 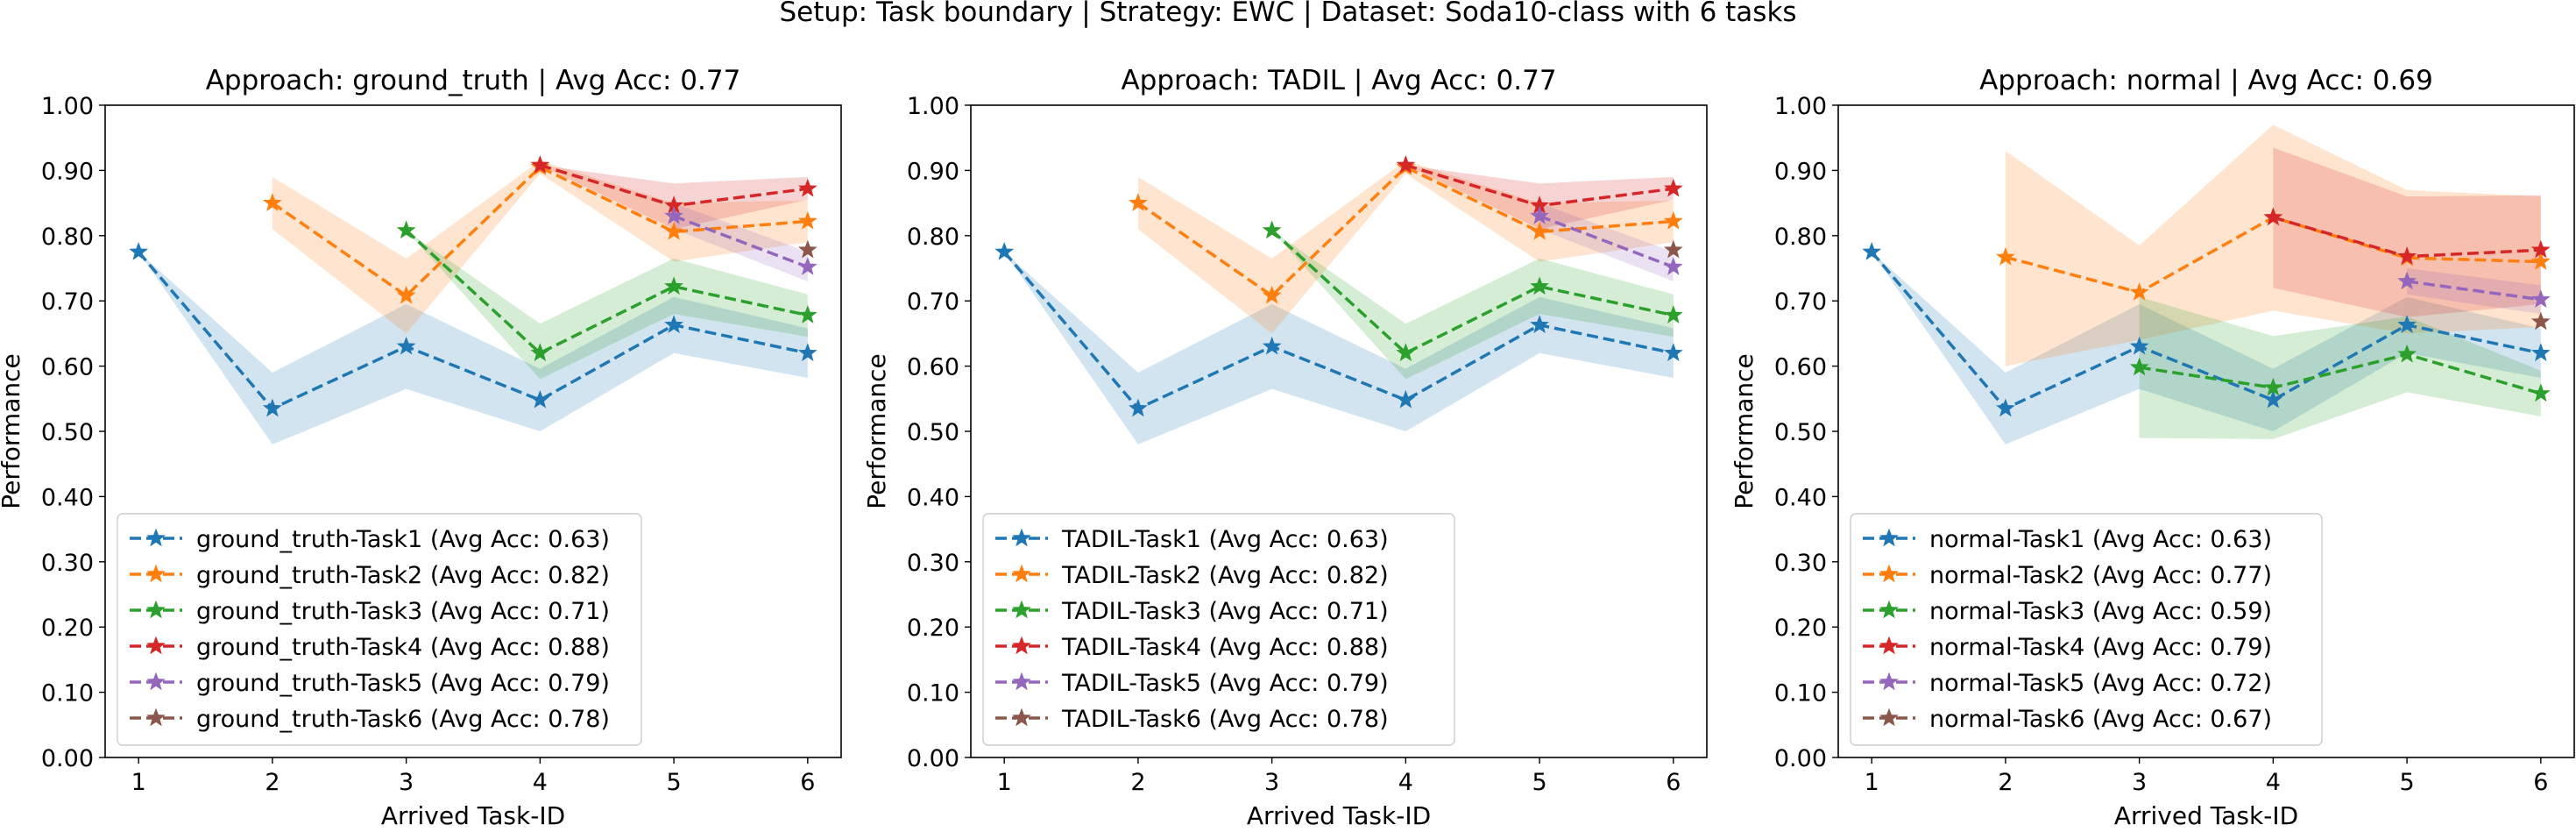 I want to click on series-band-task3, so click(x=1472, y=305).